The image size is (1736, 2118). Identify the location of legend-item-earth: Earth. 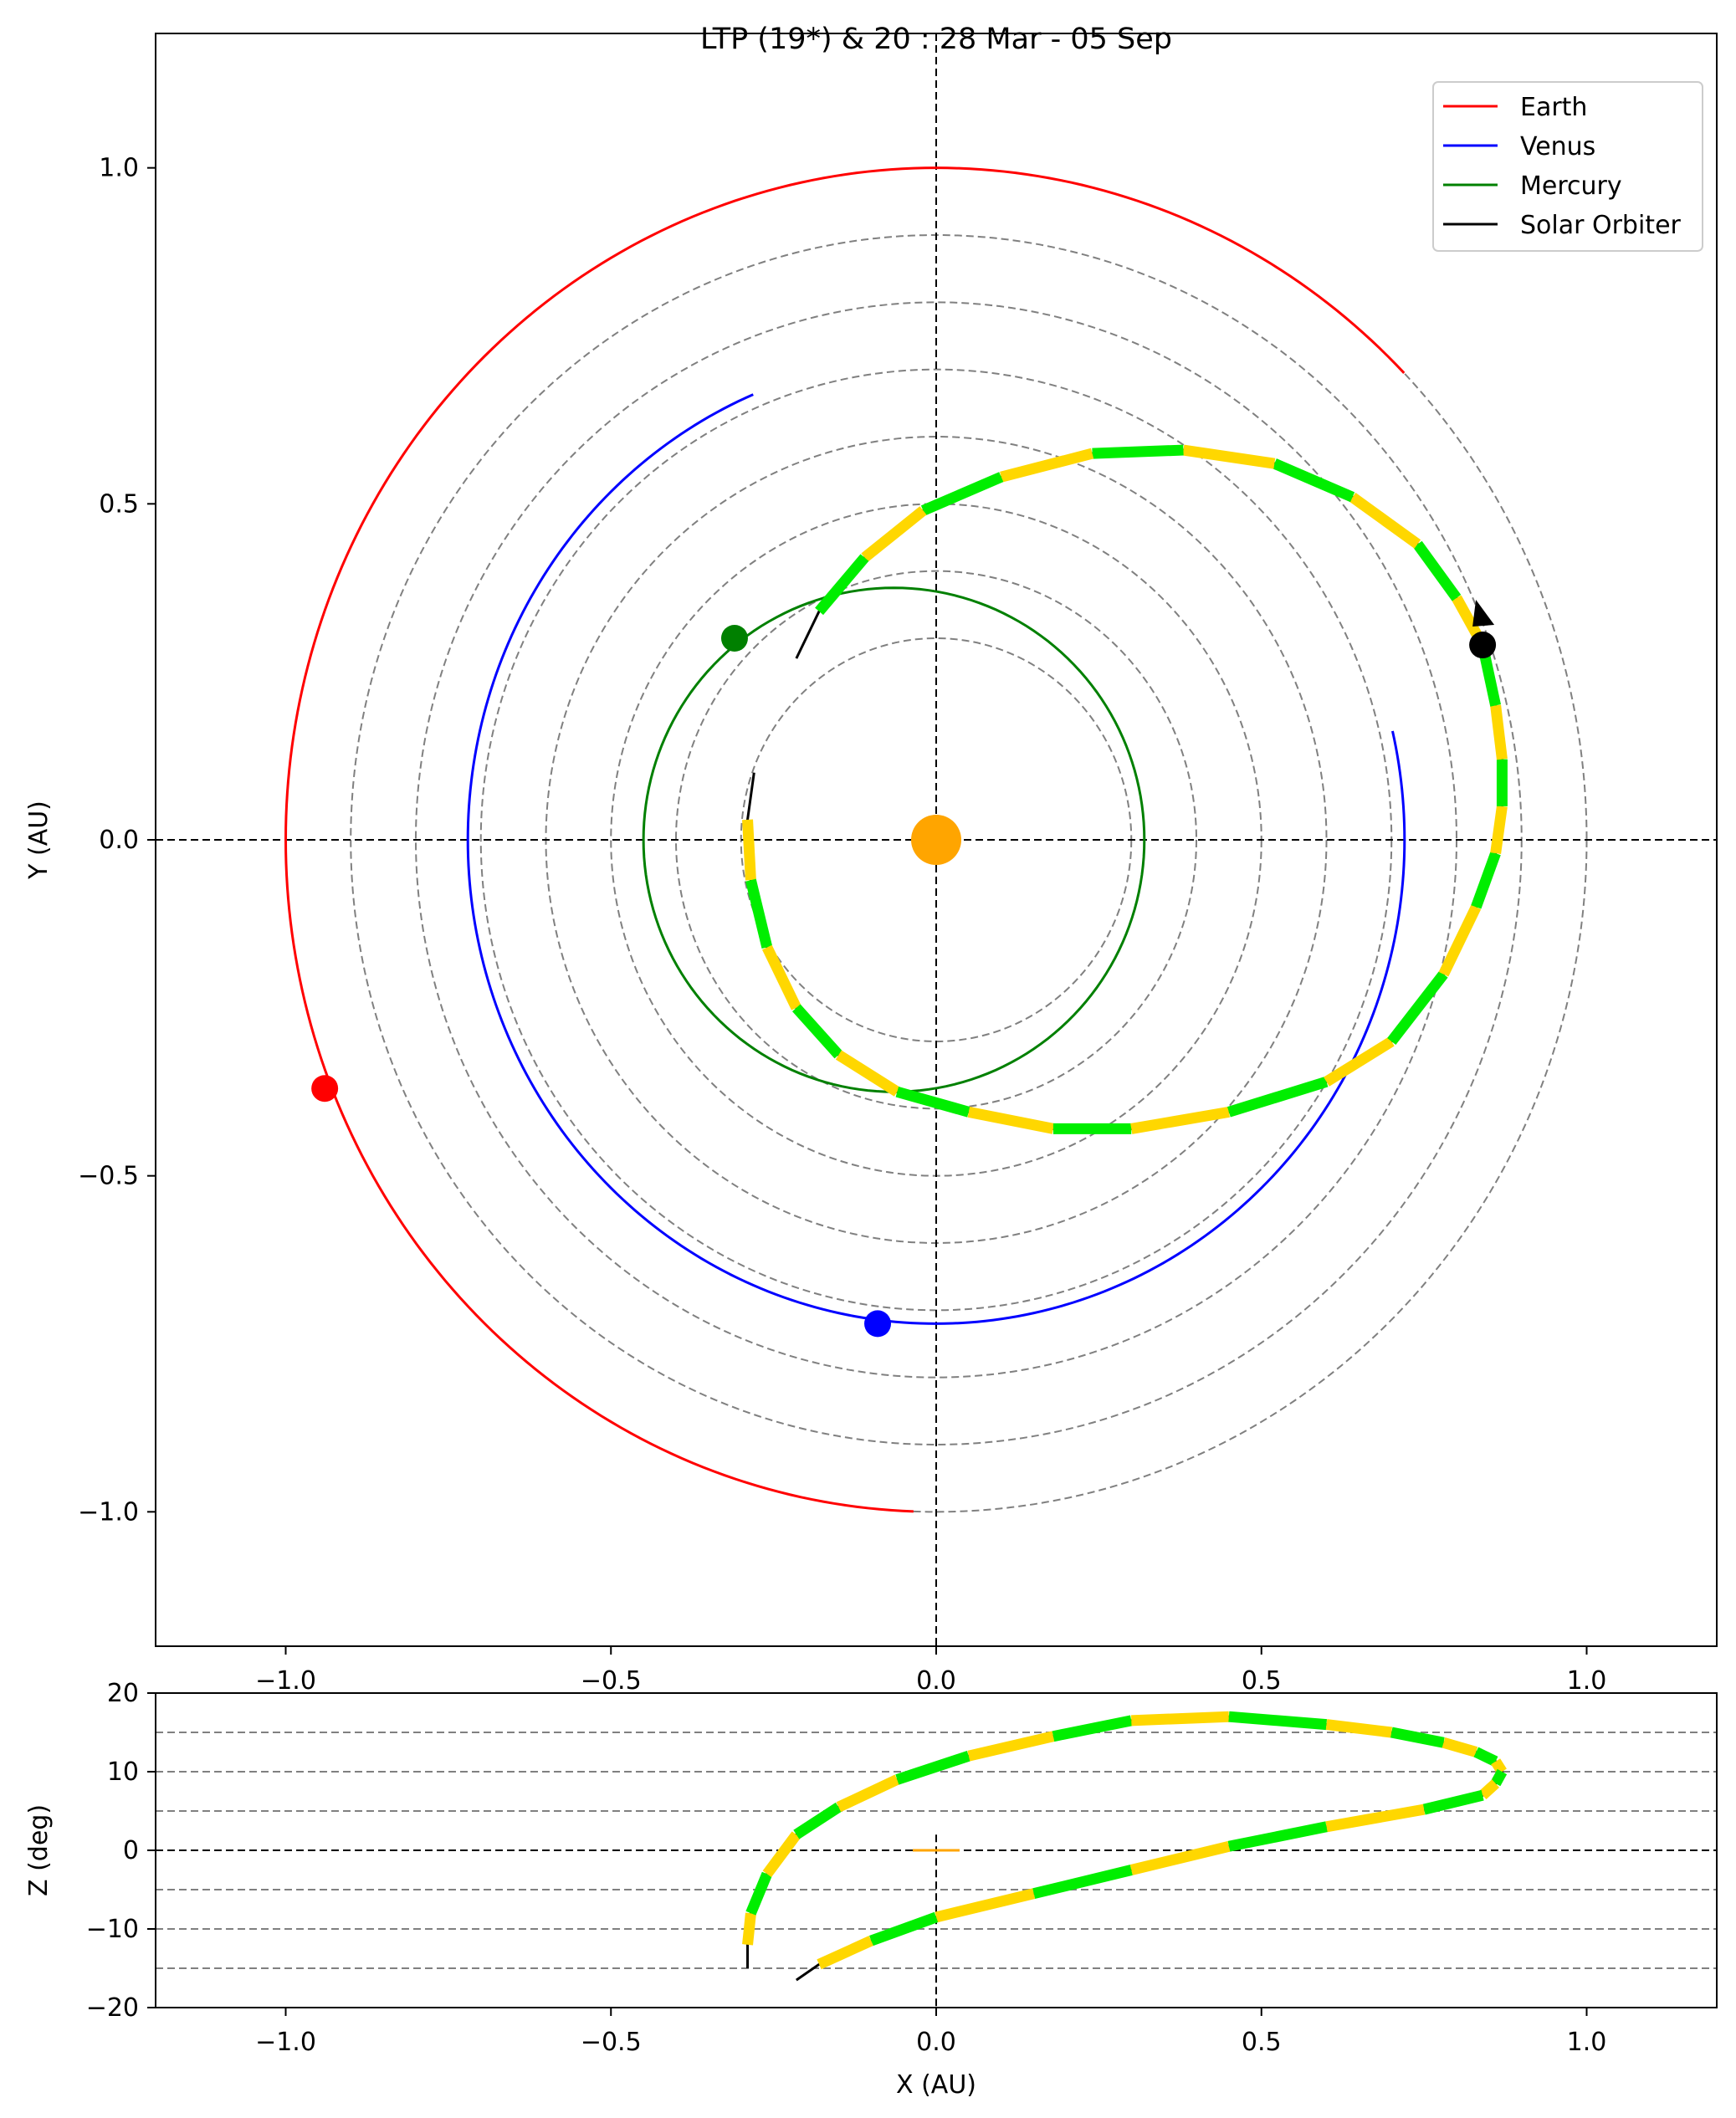
(1515, 107).